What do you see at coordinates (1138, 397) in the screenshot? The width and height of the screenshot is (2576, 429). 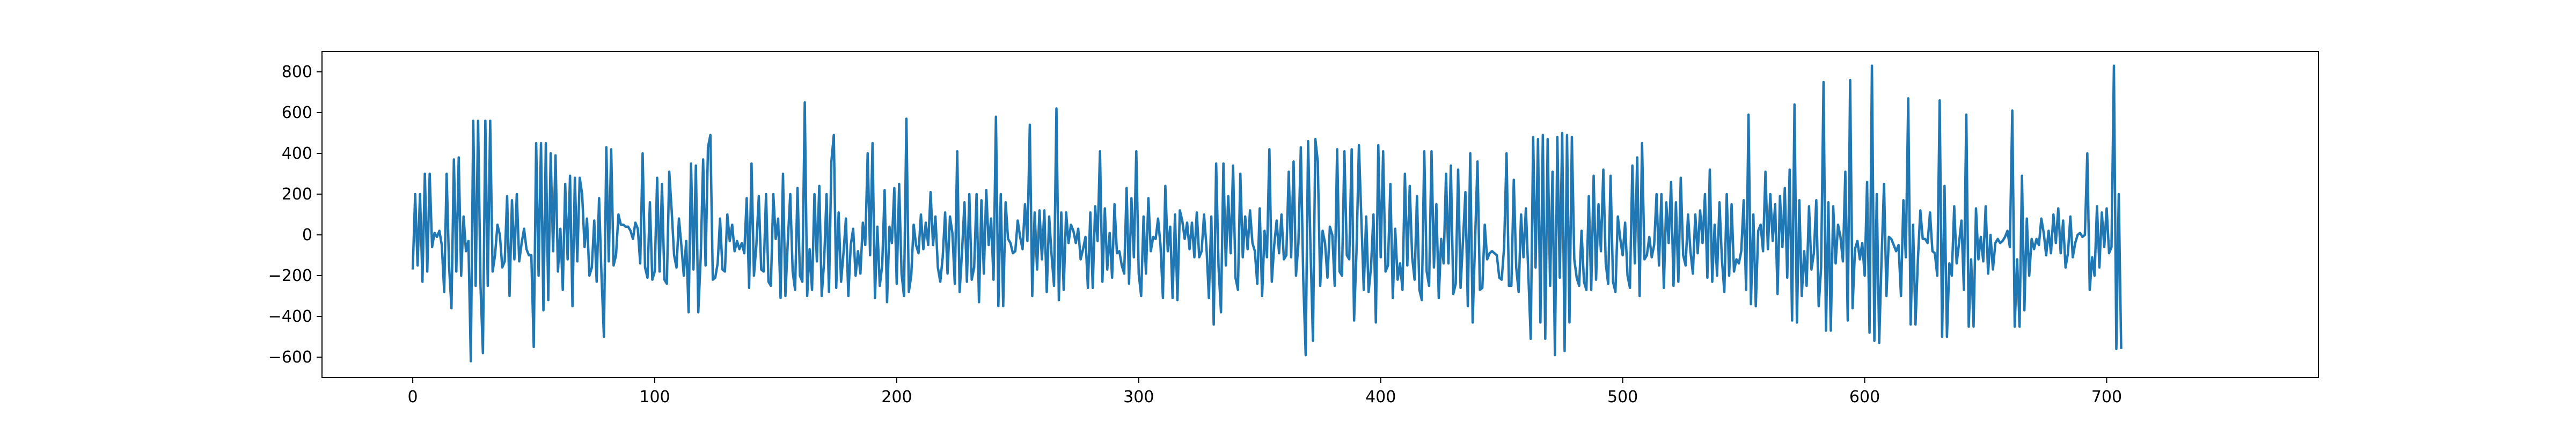 I see `x-tick-label: 300` at bounding box center [1138, 397].